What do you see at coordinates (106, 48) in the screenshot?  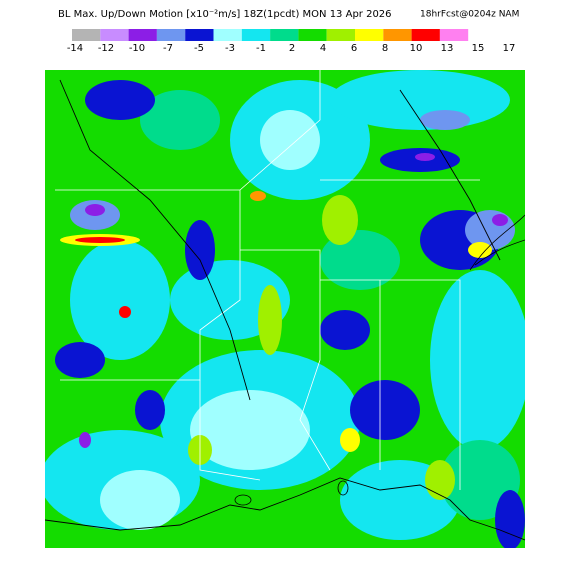 I see `legend-label: -12` at bounding box center [106, 48].